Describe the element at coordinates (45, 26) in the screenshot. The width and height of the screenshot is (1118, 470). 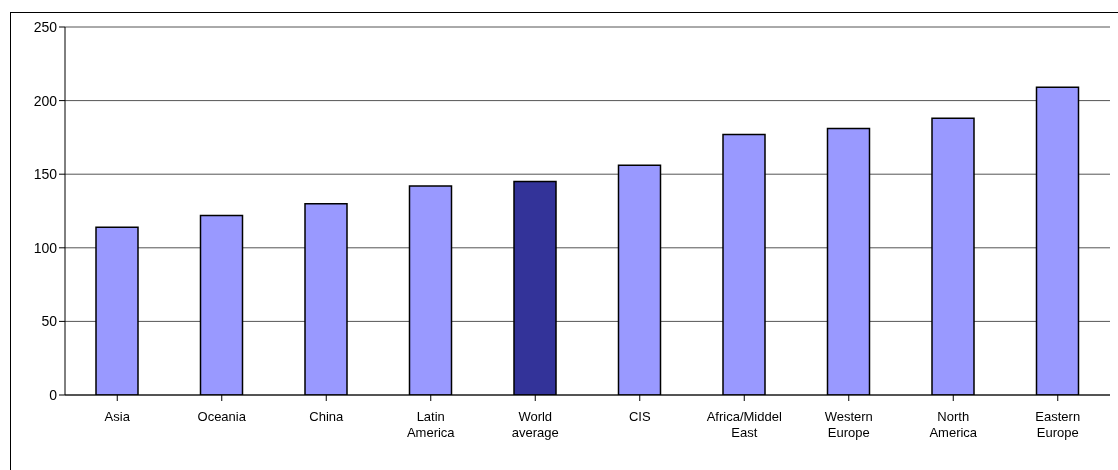
I see `y-tick-label: 250` at that location.